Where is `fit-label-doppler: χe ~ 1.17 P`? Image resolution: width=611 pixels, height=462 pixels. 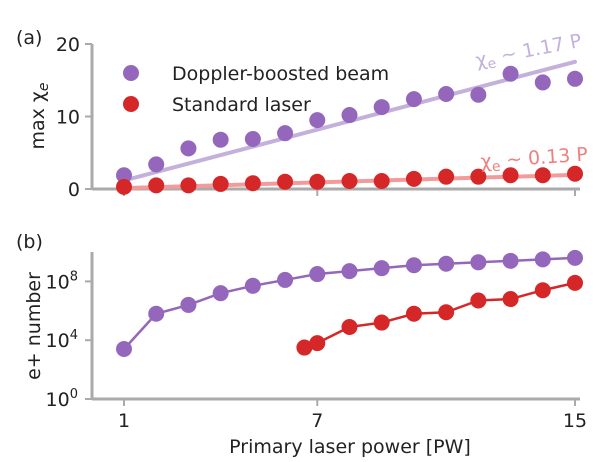 fit-label-doppler: χe ~ 1.17 P is located at coordinates (529, 52).